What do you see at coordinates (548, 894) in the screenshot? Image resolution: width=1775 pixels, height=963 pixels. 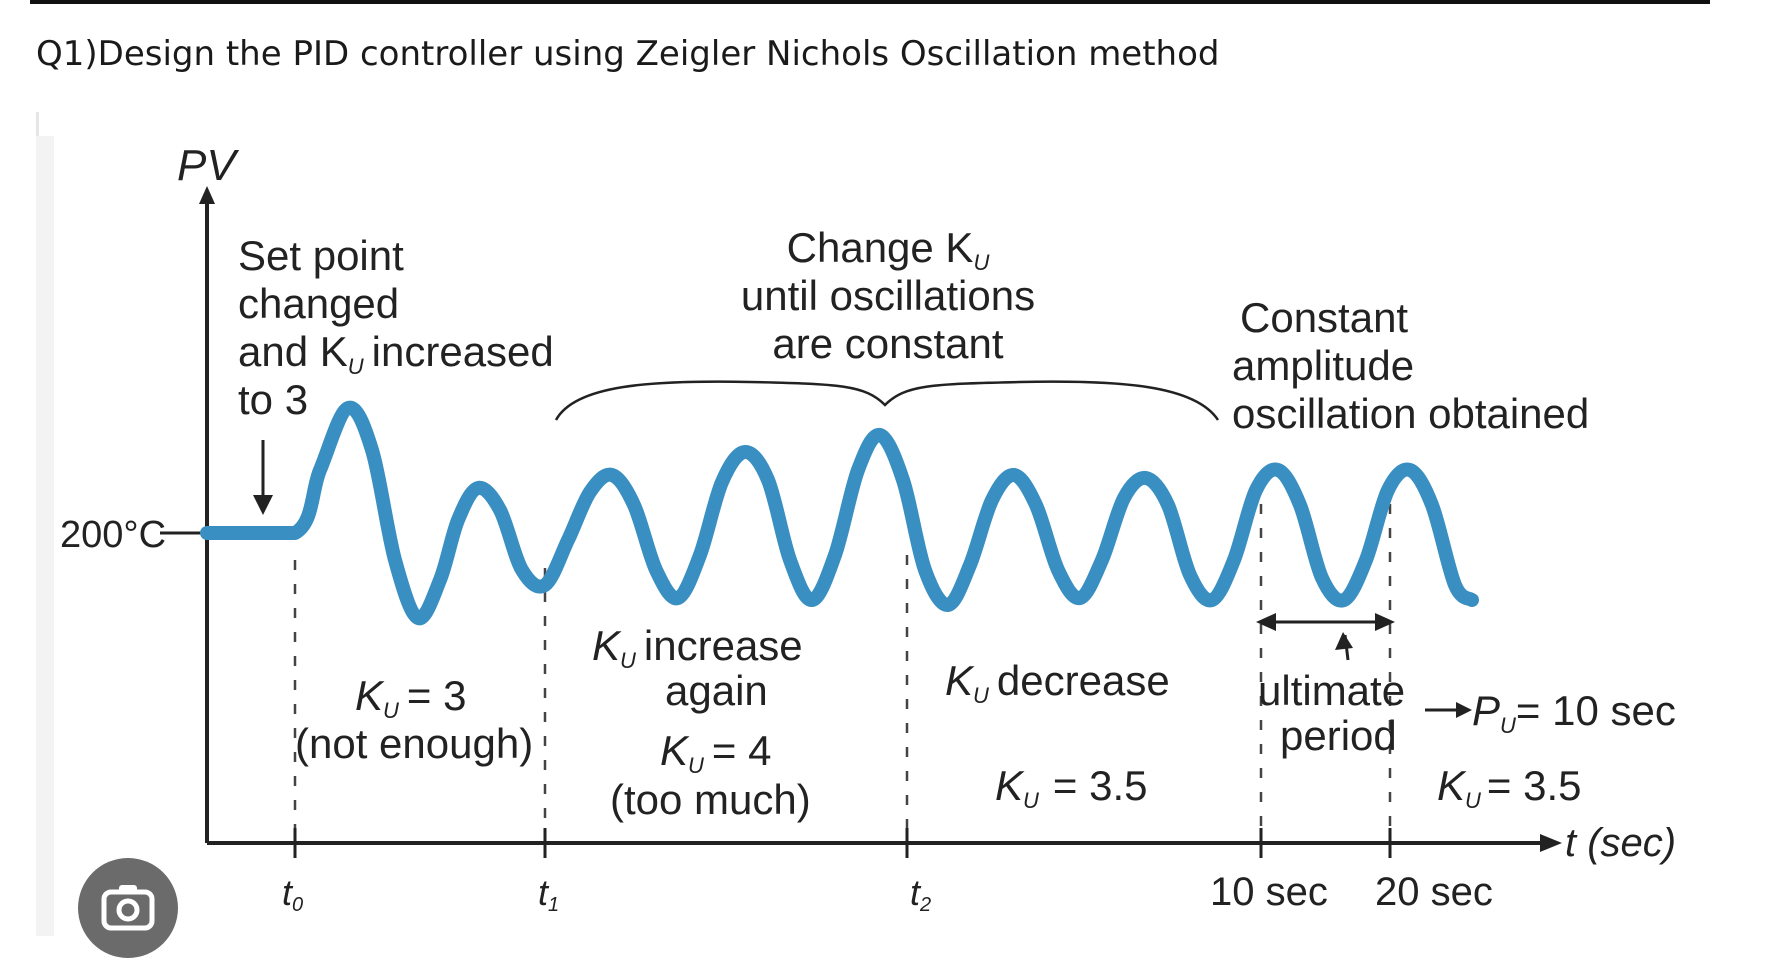 I see `tick-t1: t1` at bounding box center [548, 894].